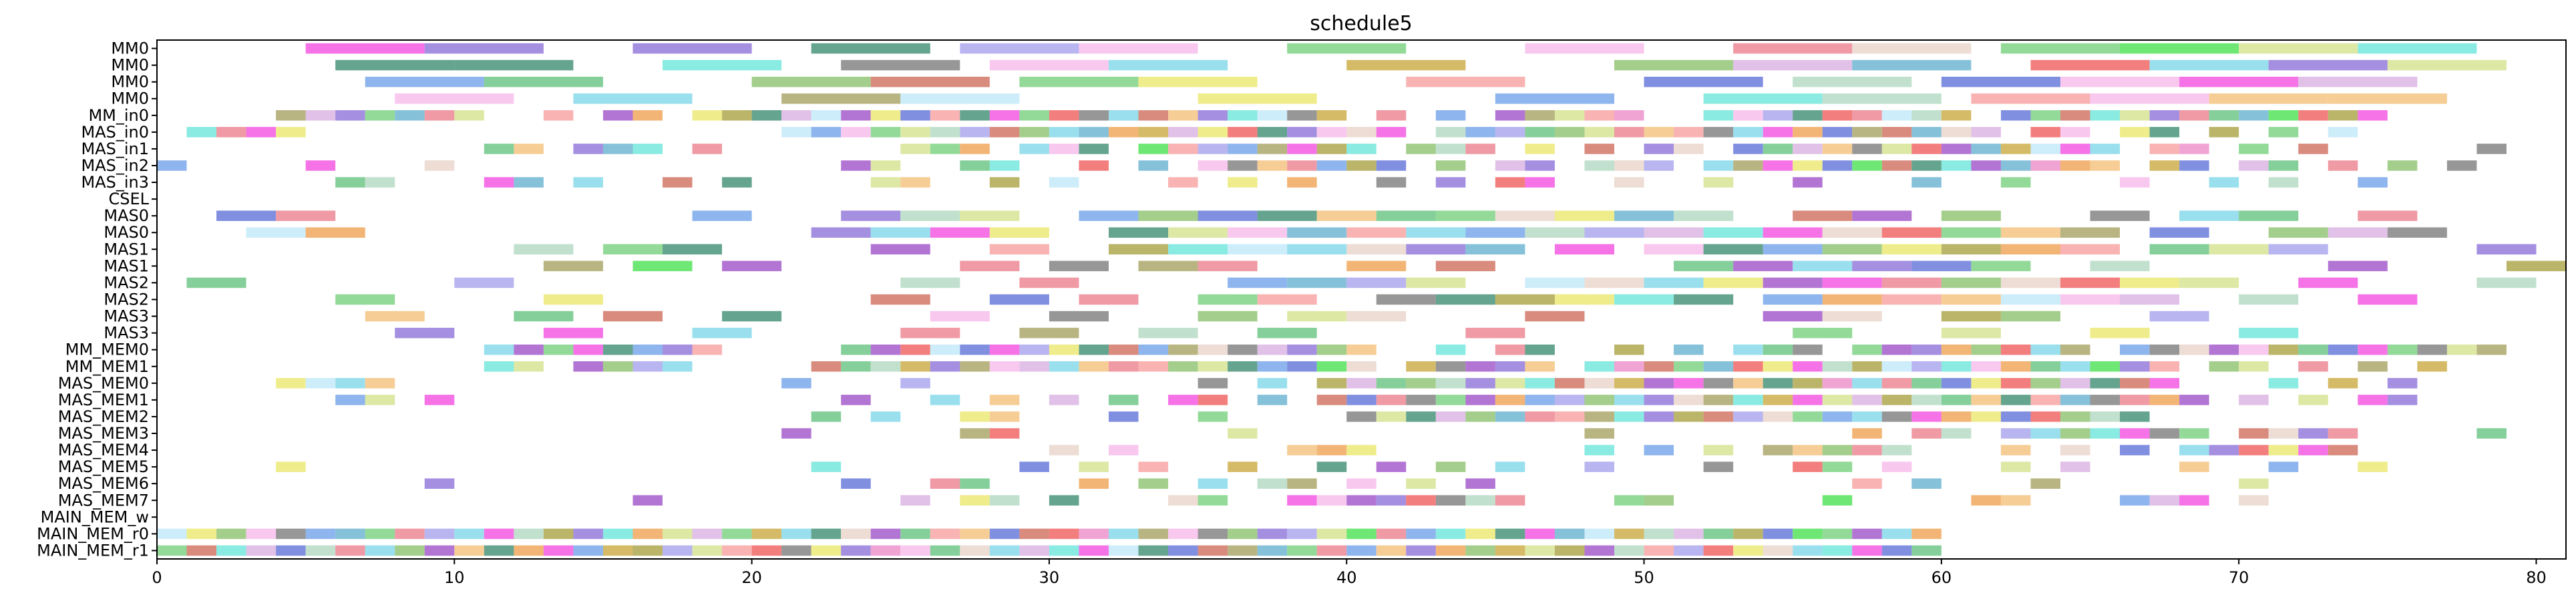 The height and width of the screenshot is (601, 2576). I want to click on x-tick-label: 80, so click(2536, 577).